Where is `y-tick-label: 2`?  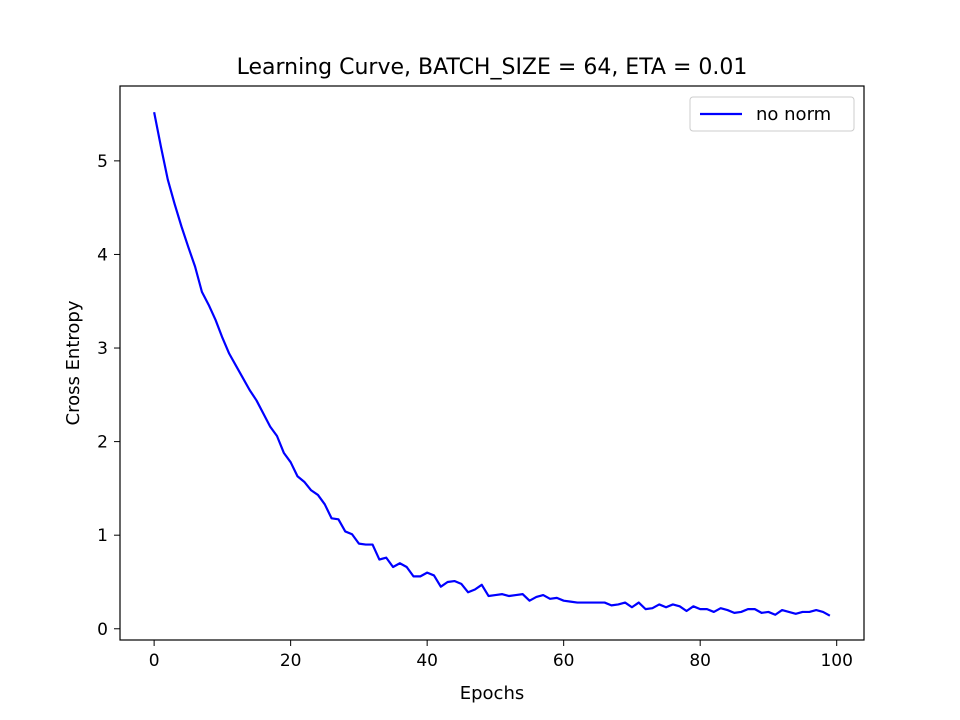
y-tick-label: 2 is located at coordinates (102, 443).